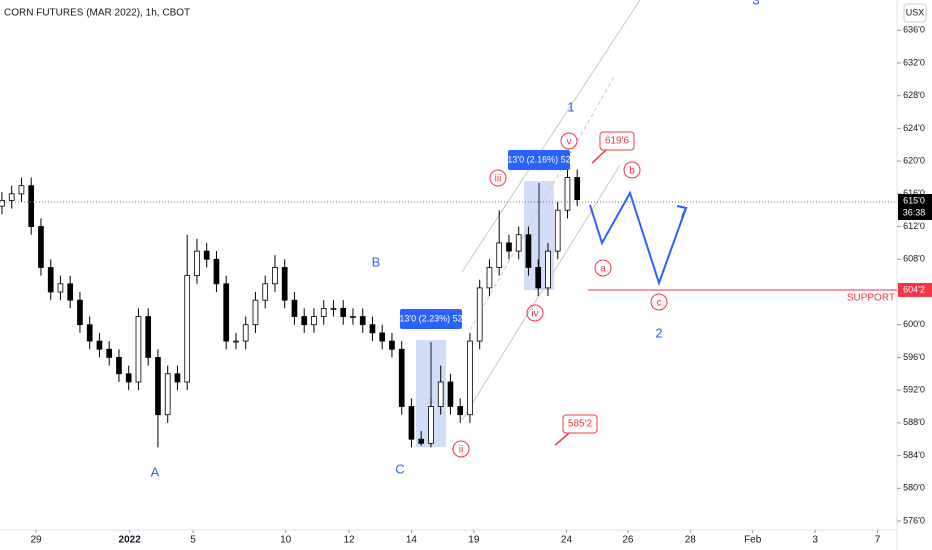  Describe the element at coordinates (286, 540) in the screenshot. I see `x-tick-label: 10` at that location.